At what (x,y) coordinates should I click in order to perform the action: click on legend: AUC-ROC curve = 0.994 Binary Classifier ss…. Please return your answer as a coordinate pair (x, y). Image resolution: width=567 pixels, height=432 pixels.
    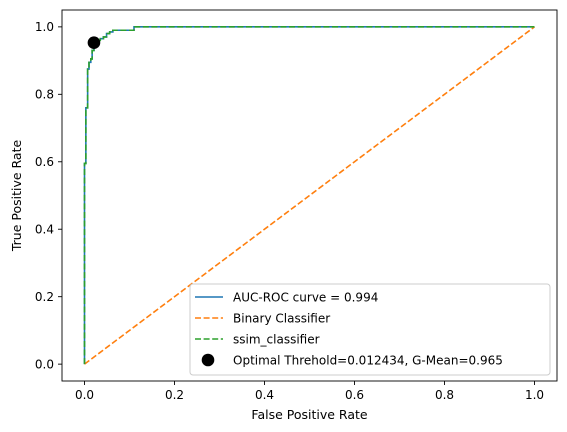
    Looking at the image, I should click on (370, 329).